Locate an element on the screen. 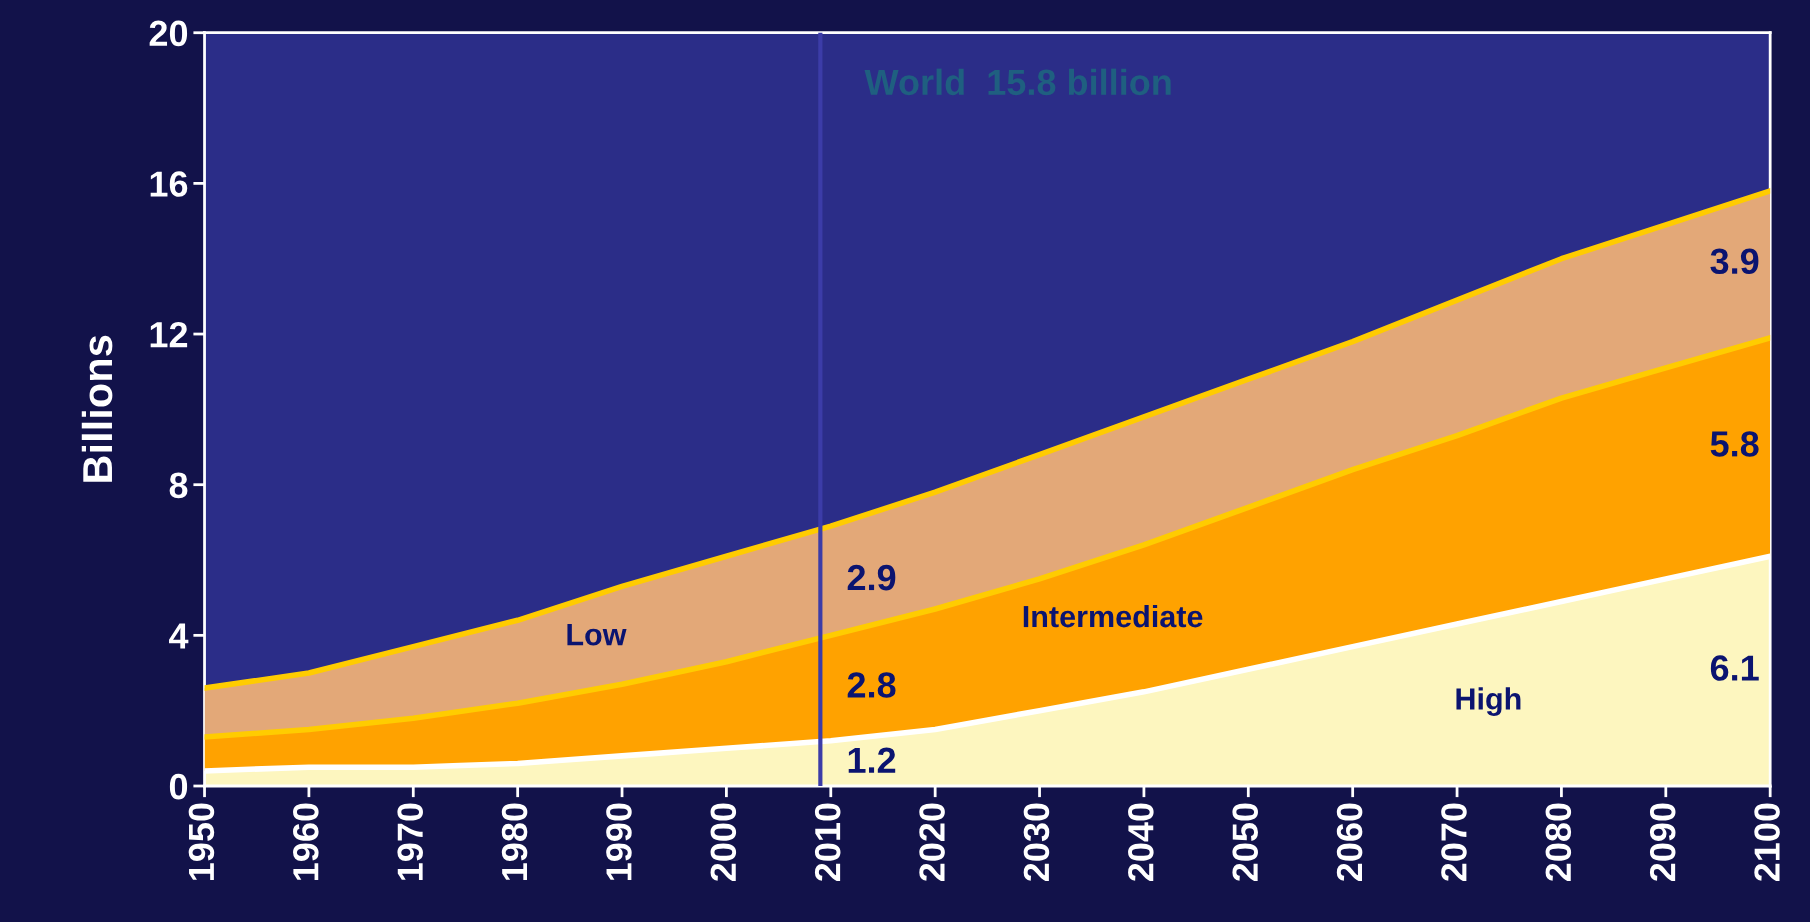 The width and height of the screenshot is (1810, 922). y-axis-title: Billions is located at coordinates (97, 408).